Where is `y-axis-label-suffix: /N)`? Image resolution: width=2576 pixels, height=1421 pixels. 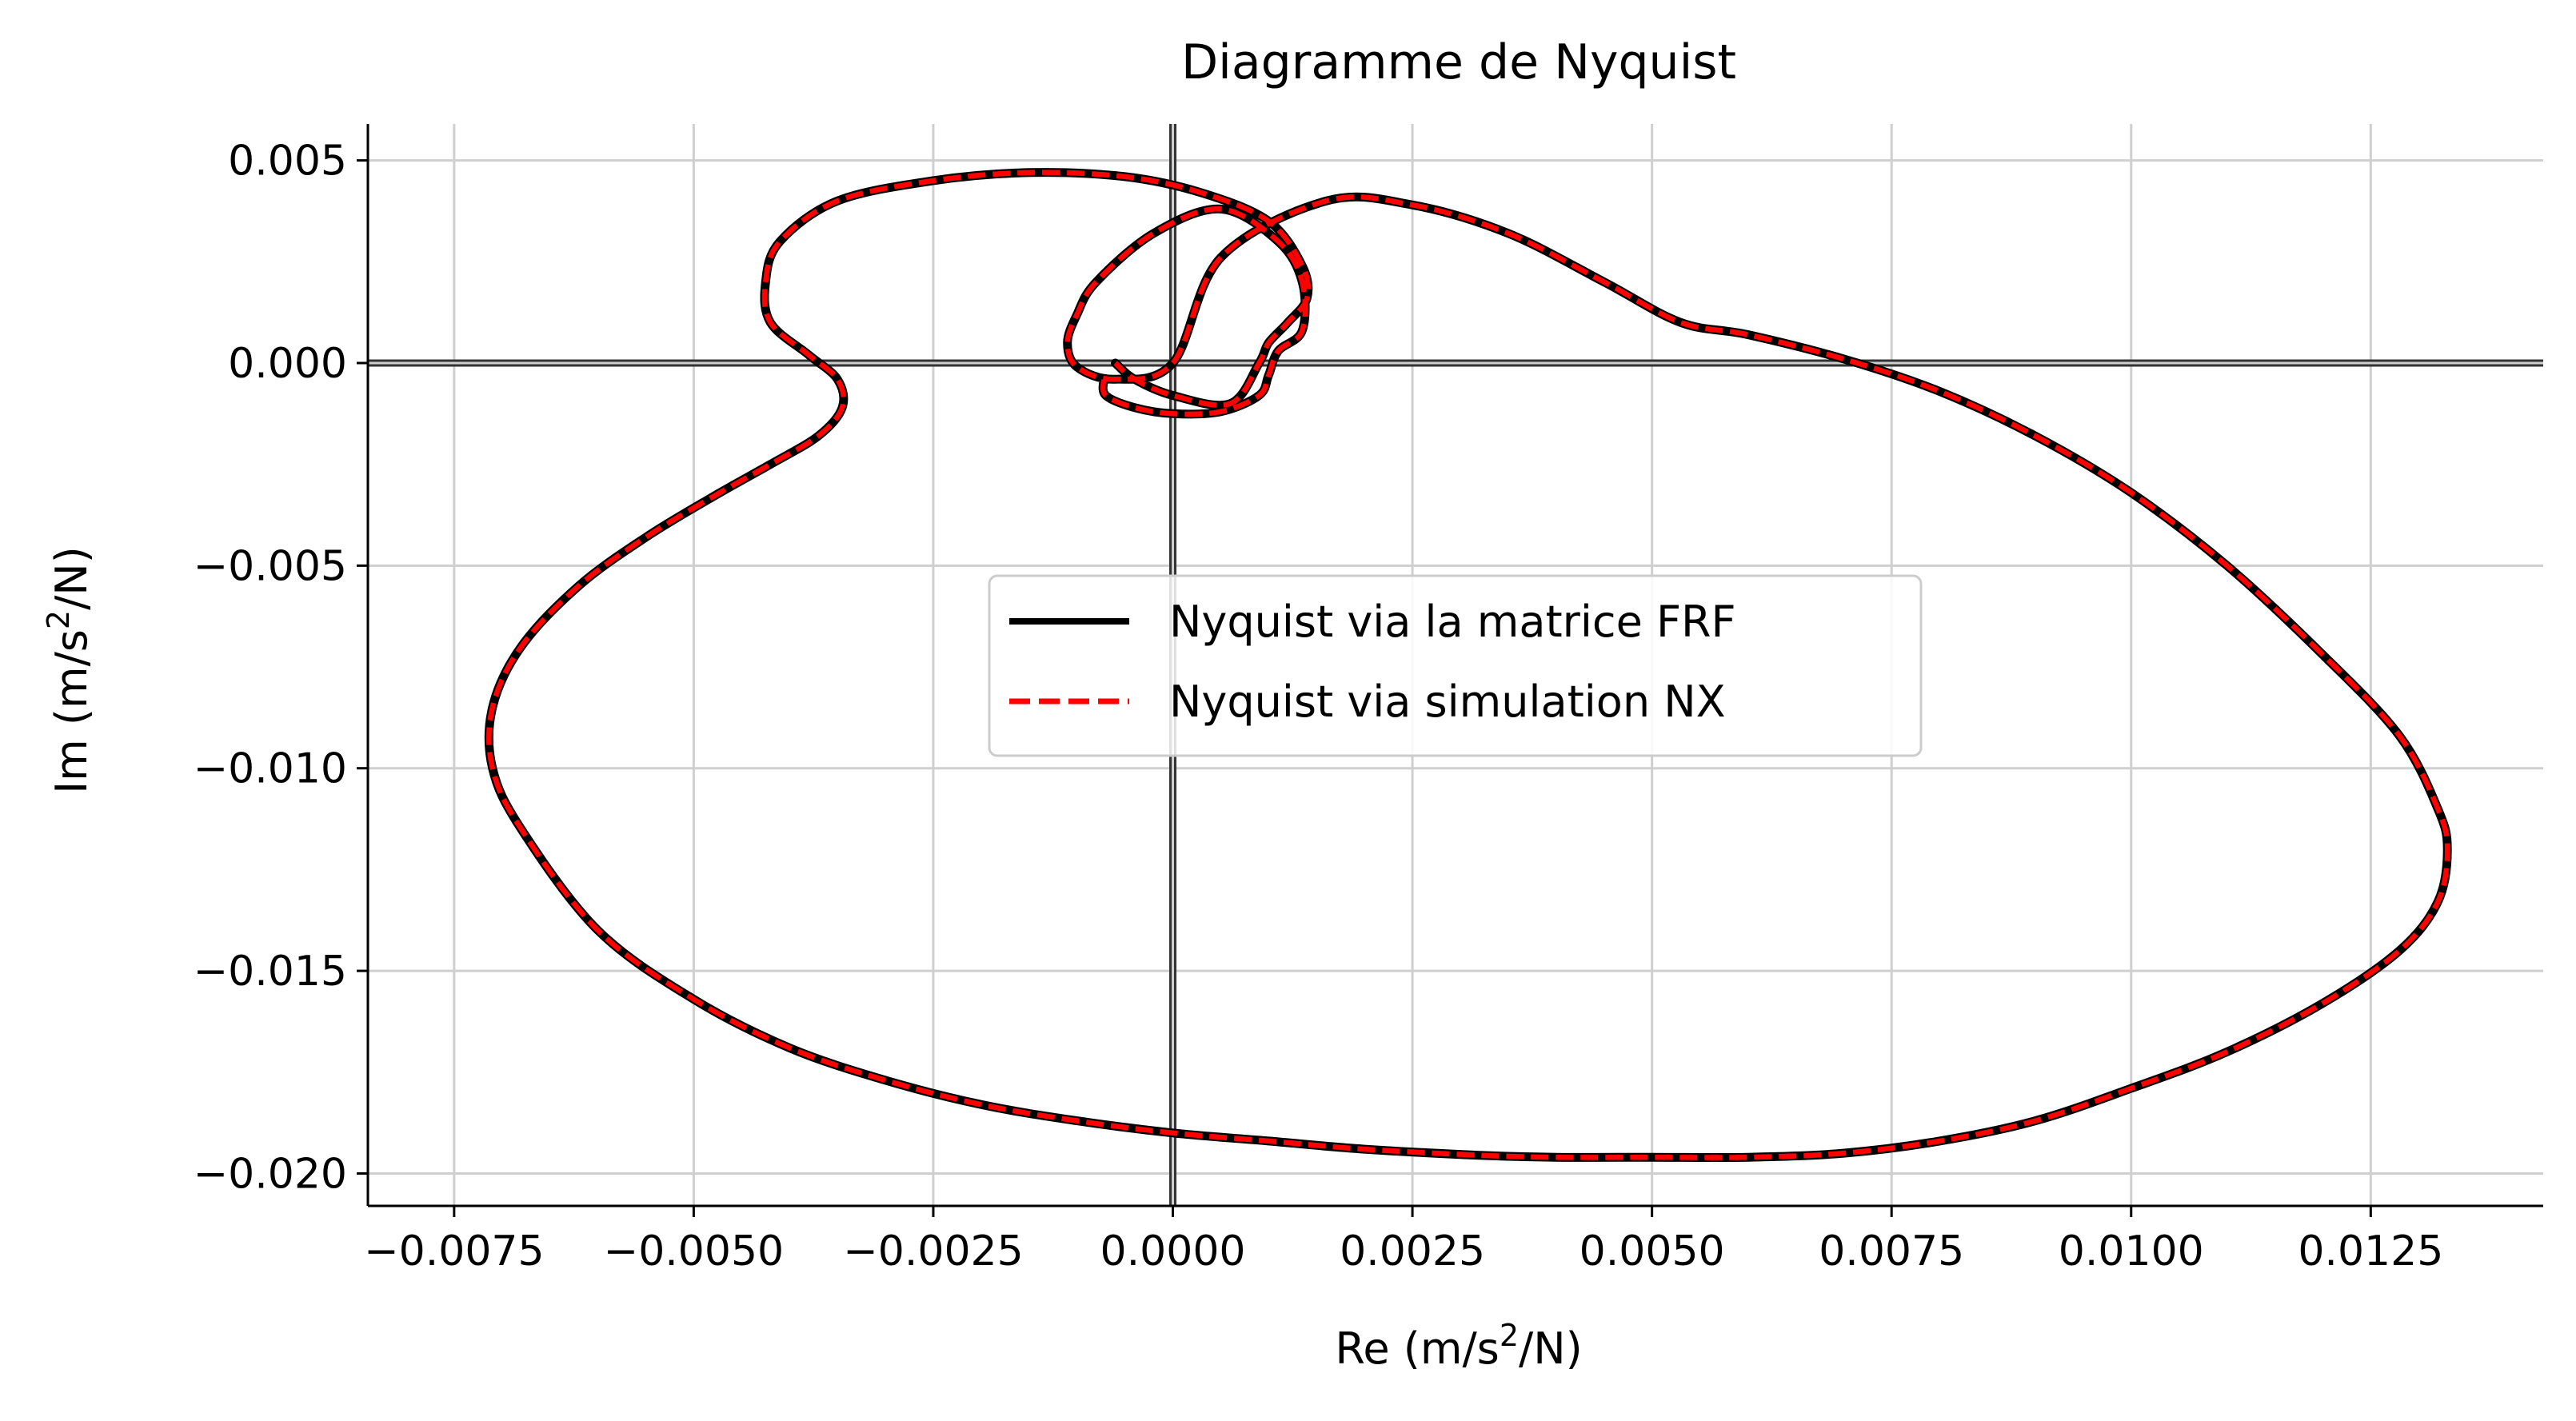
y-axis-label-suffix: /N) is located at coordinates (72, 578).